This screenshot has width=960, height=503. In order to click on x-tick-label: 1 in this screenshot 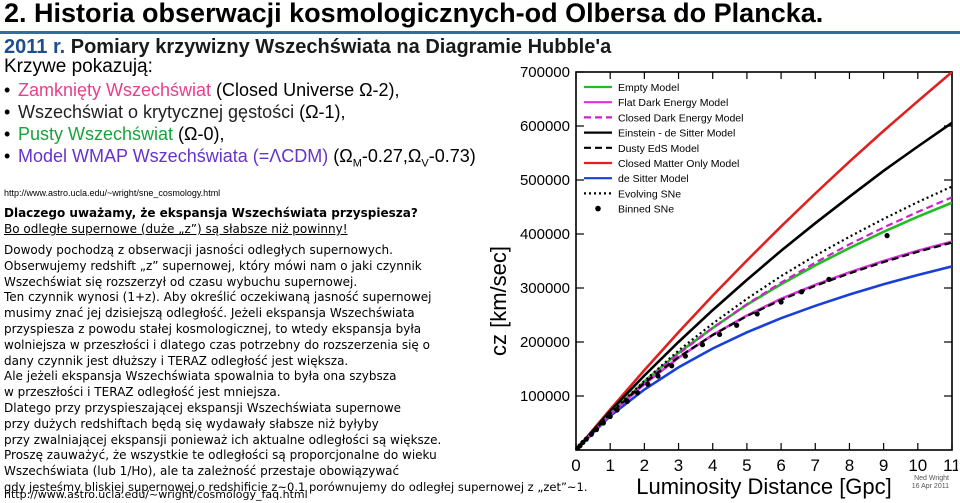, I will do `click(609, 465)`.